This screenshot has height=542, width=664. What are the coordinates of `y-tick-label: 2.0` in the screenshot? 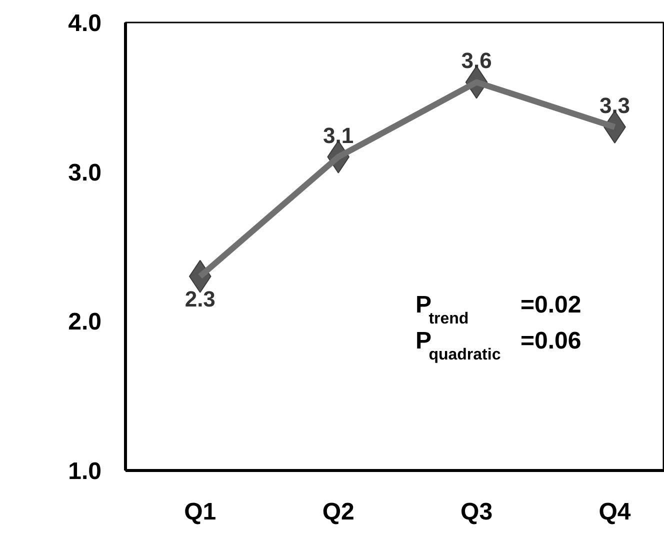 It's located at (85, 322).